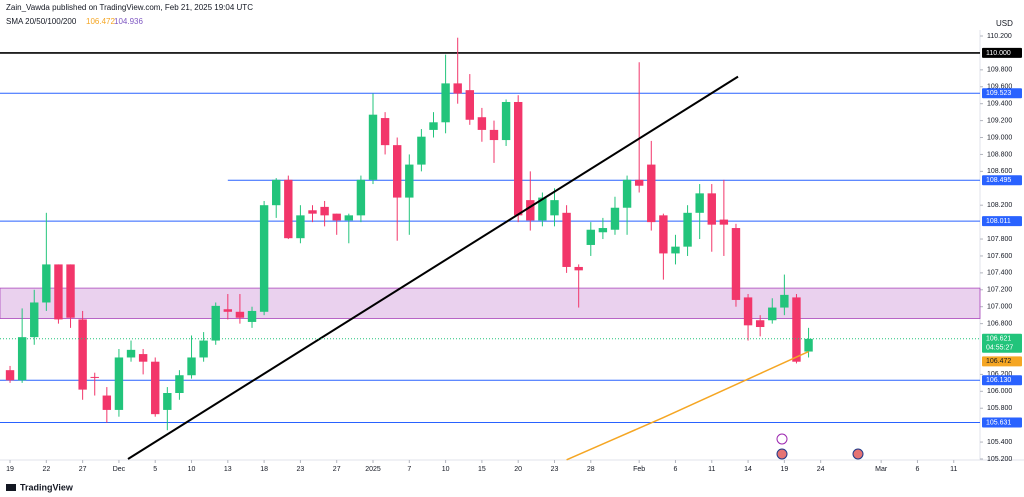 The height and width of the screenshot is (497, 1024). I want to click on y-tick-label: 108.800, so click(999, 154).